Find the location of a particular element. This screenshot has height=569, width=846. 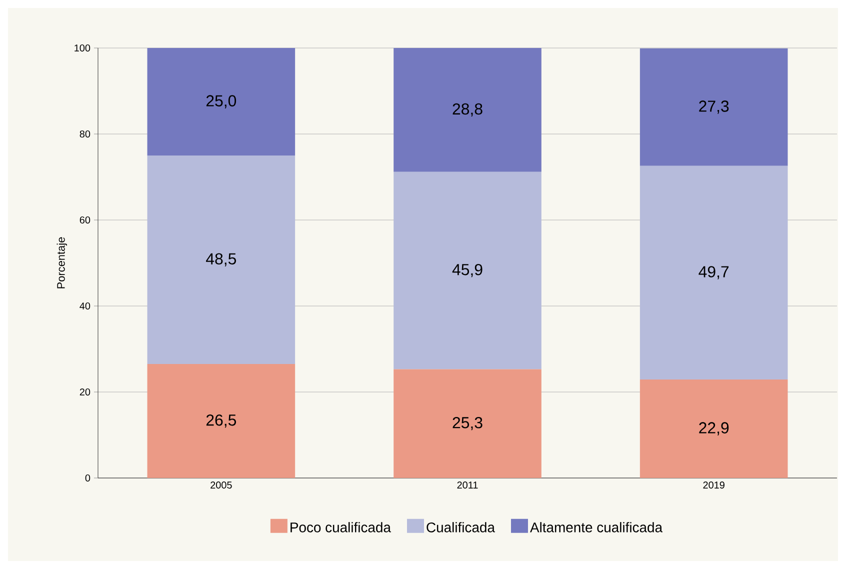

data-label: 25,0 is located at coordinates (221, 101).